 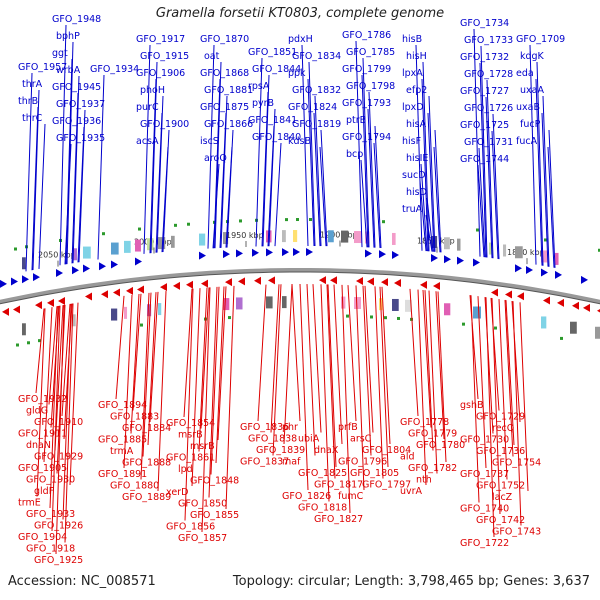 What do you see at coordinates (214, 515) in the screenshot?
I see `reverse-gene-label: GFO_1855` at bounding box center [214, 515].